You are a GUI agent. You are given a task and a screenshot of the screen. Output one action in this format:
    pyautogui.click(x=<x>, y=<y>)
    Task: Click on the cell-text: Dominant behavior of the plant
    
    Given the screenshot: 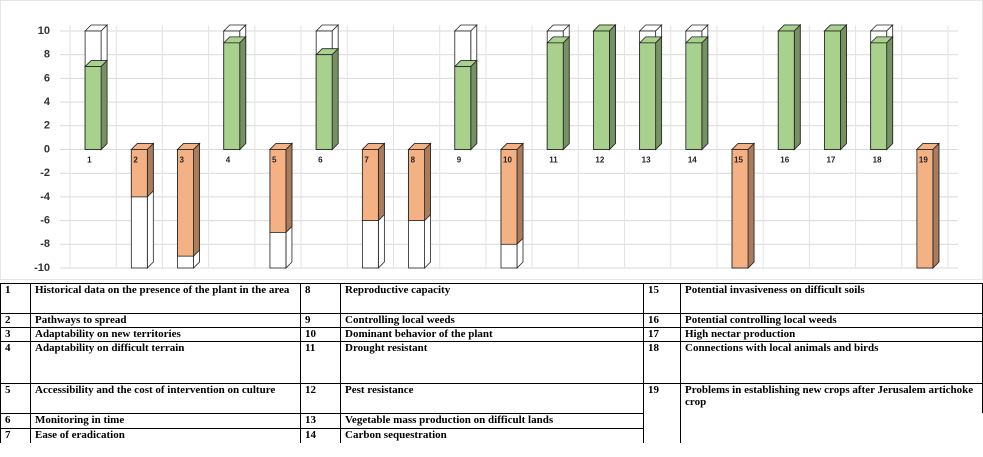 What is the action you would take?
    pyautogui.click(x=491, y=334)
    